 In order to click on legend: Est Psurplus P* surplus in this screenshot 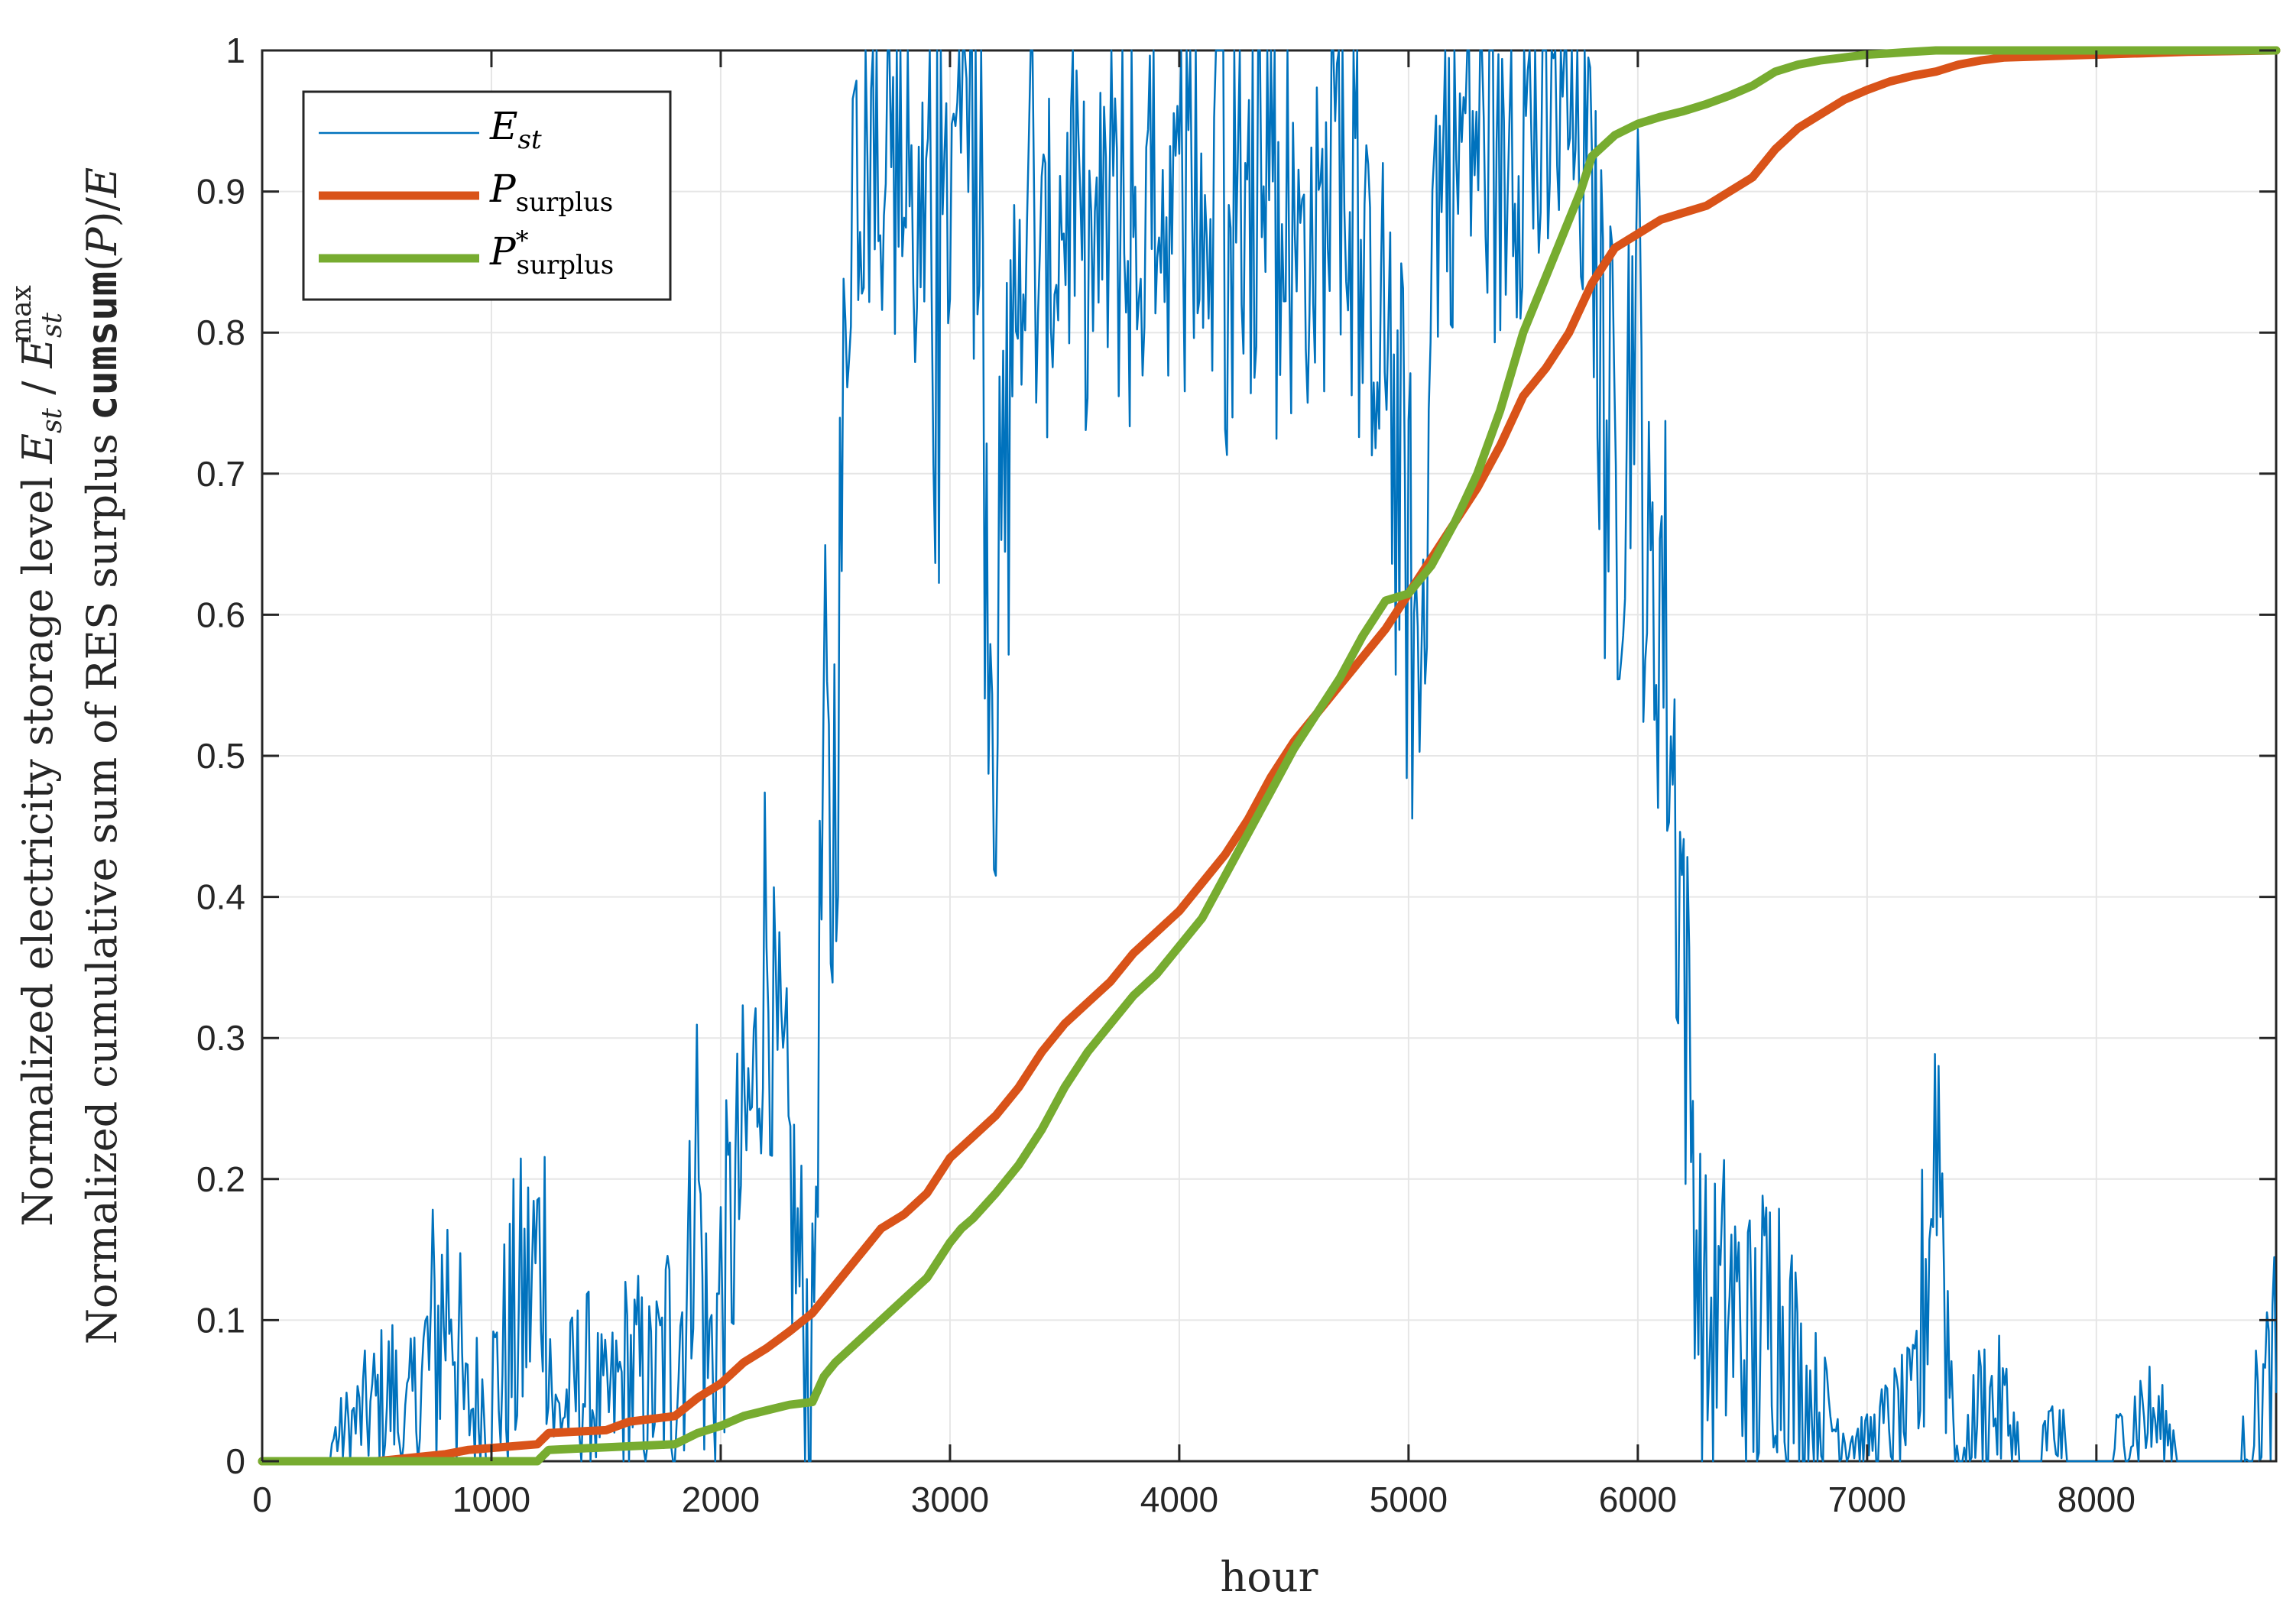, I will do `click(487, 195)`.